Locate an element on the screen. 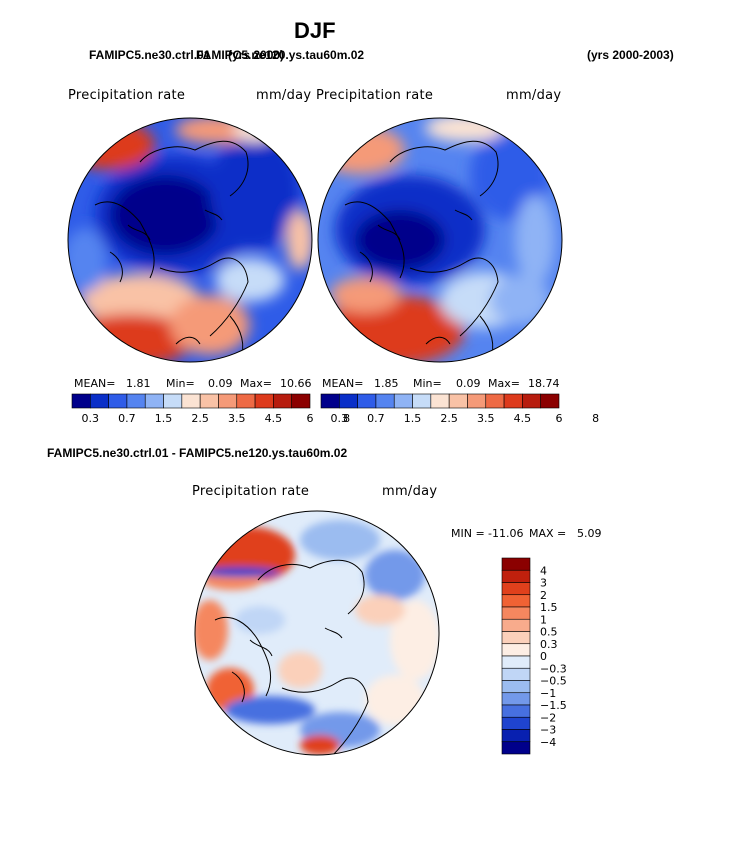  panel3-colorbar-tick-label: −2 is located at coordinates (548, 717).